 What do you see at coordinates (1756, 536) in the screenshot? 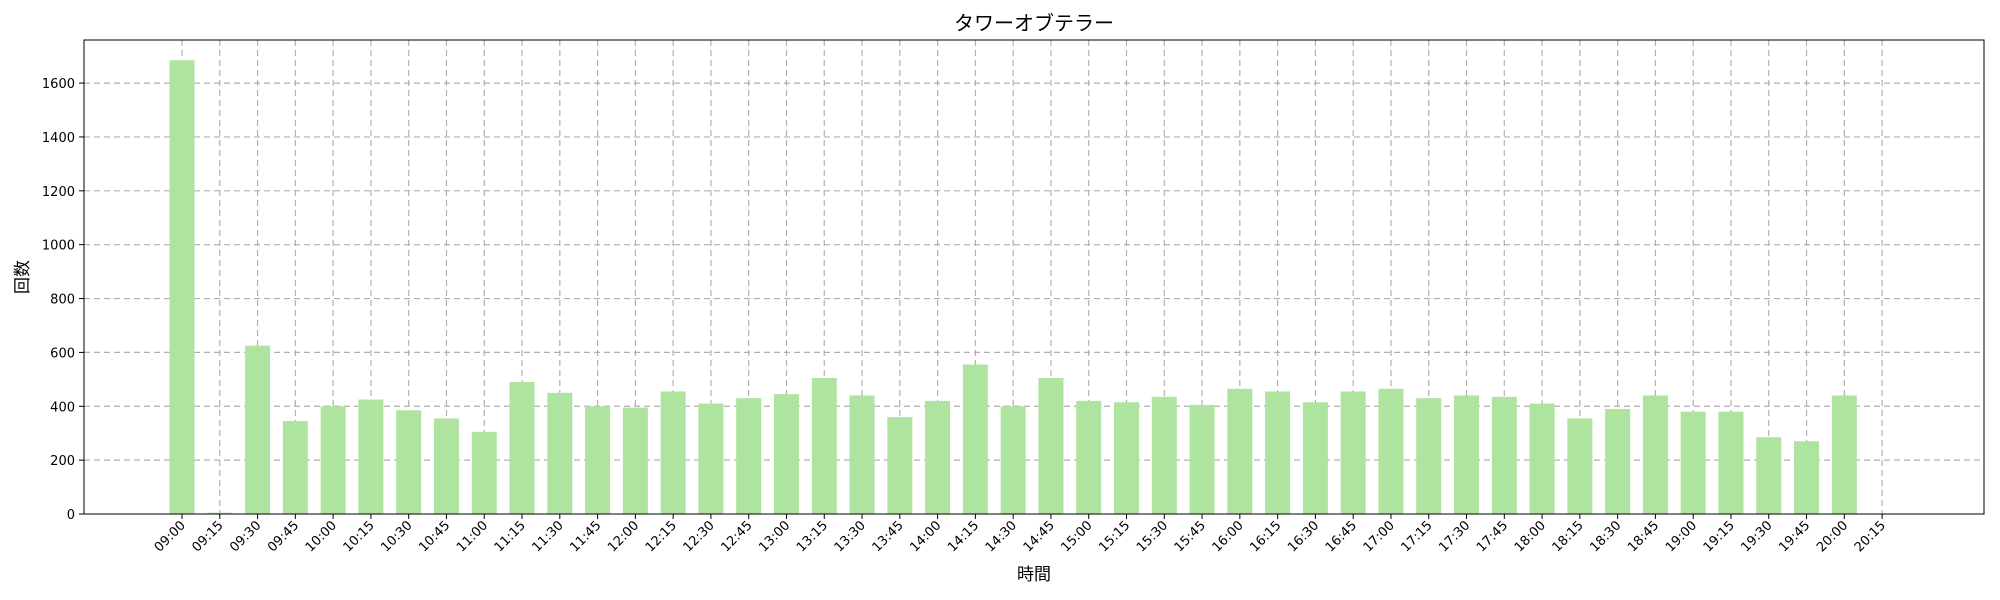
I see `x-tick-label: 19:30` at bounding box center [1756, 536].